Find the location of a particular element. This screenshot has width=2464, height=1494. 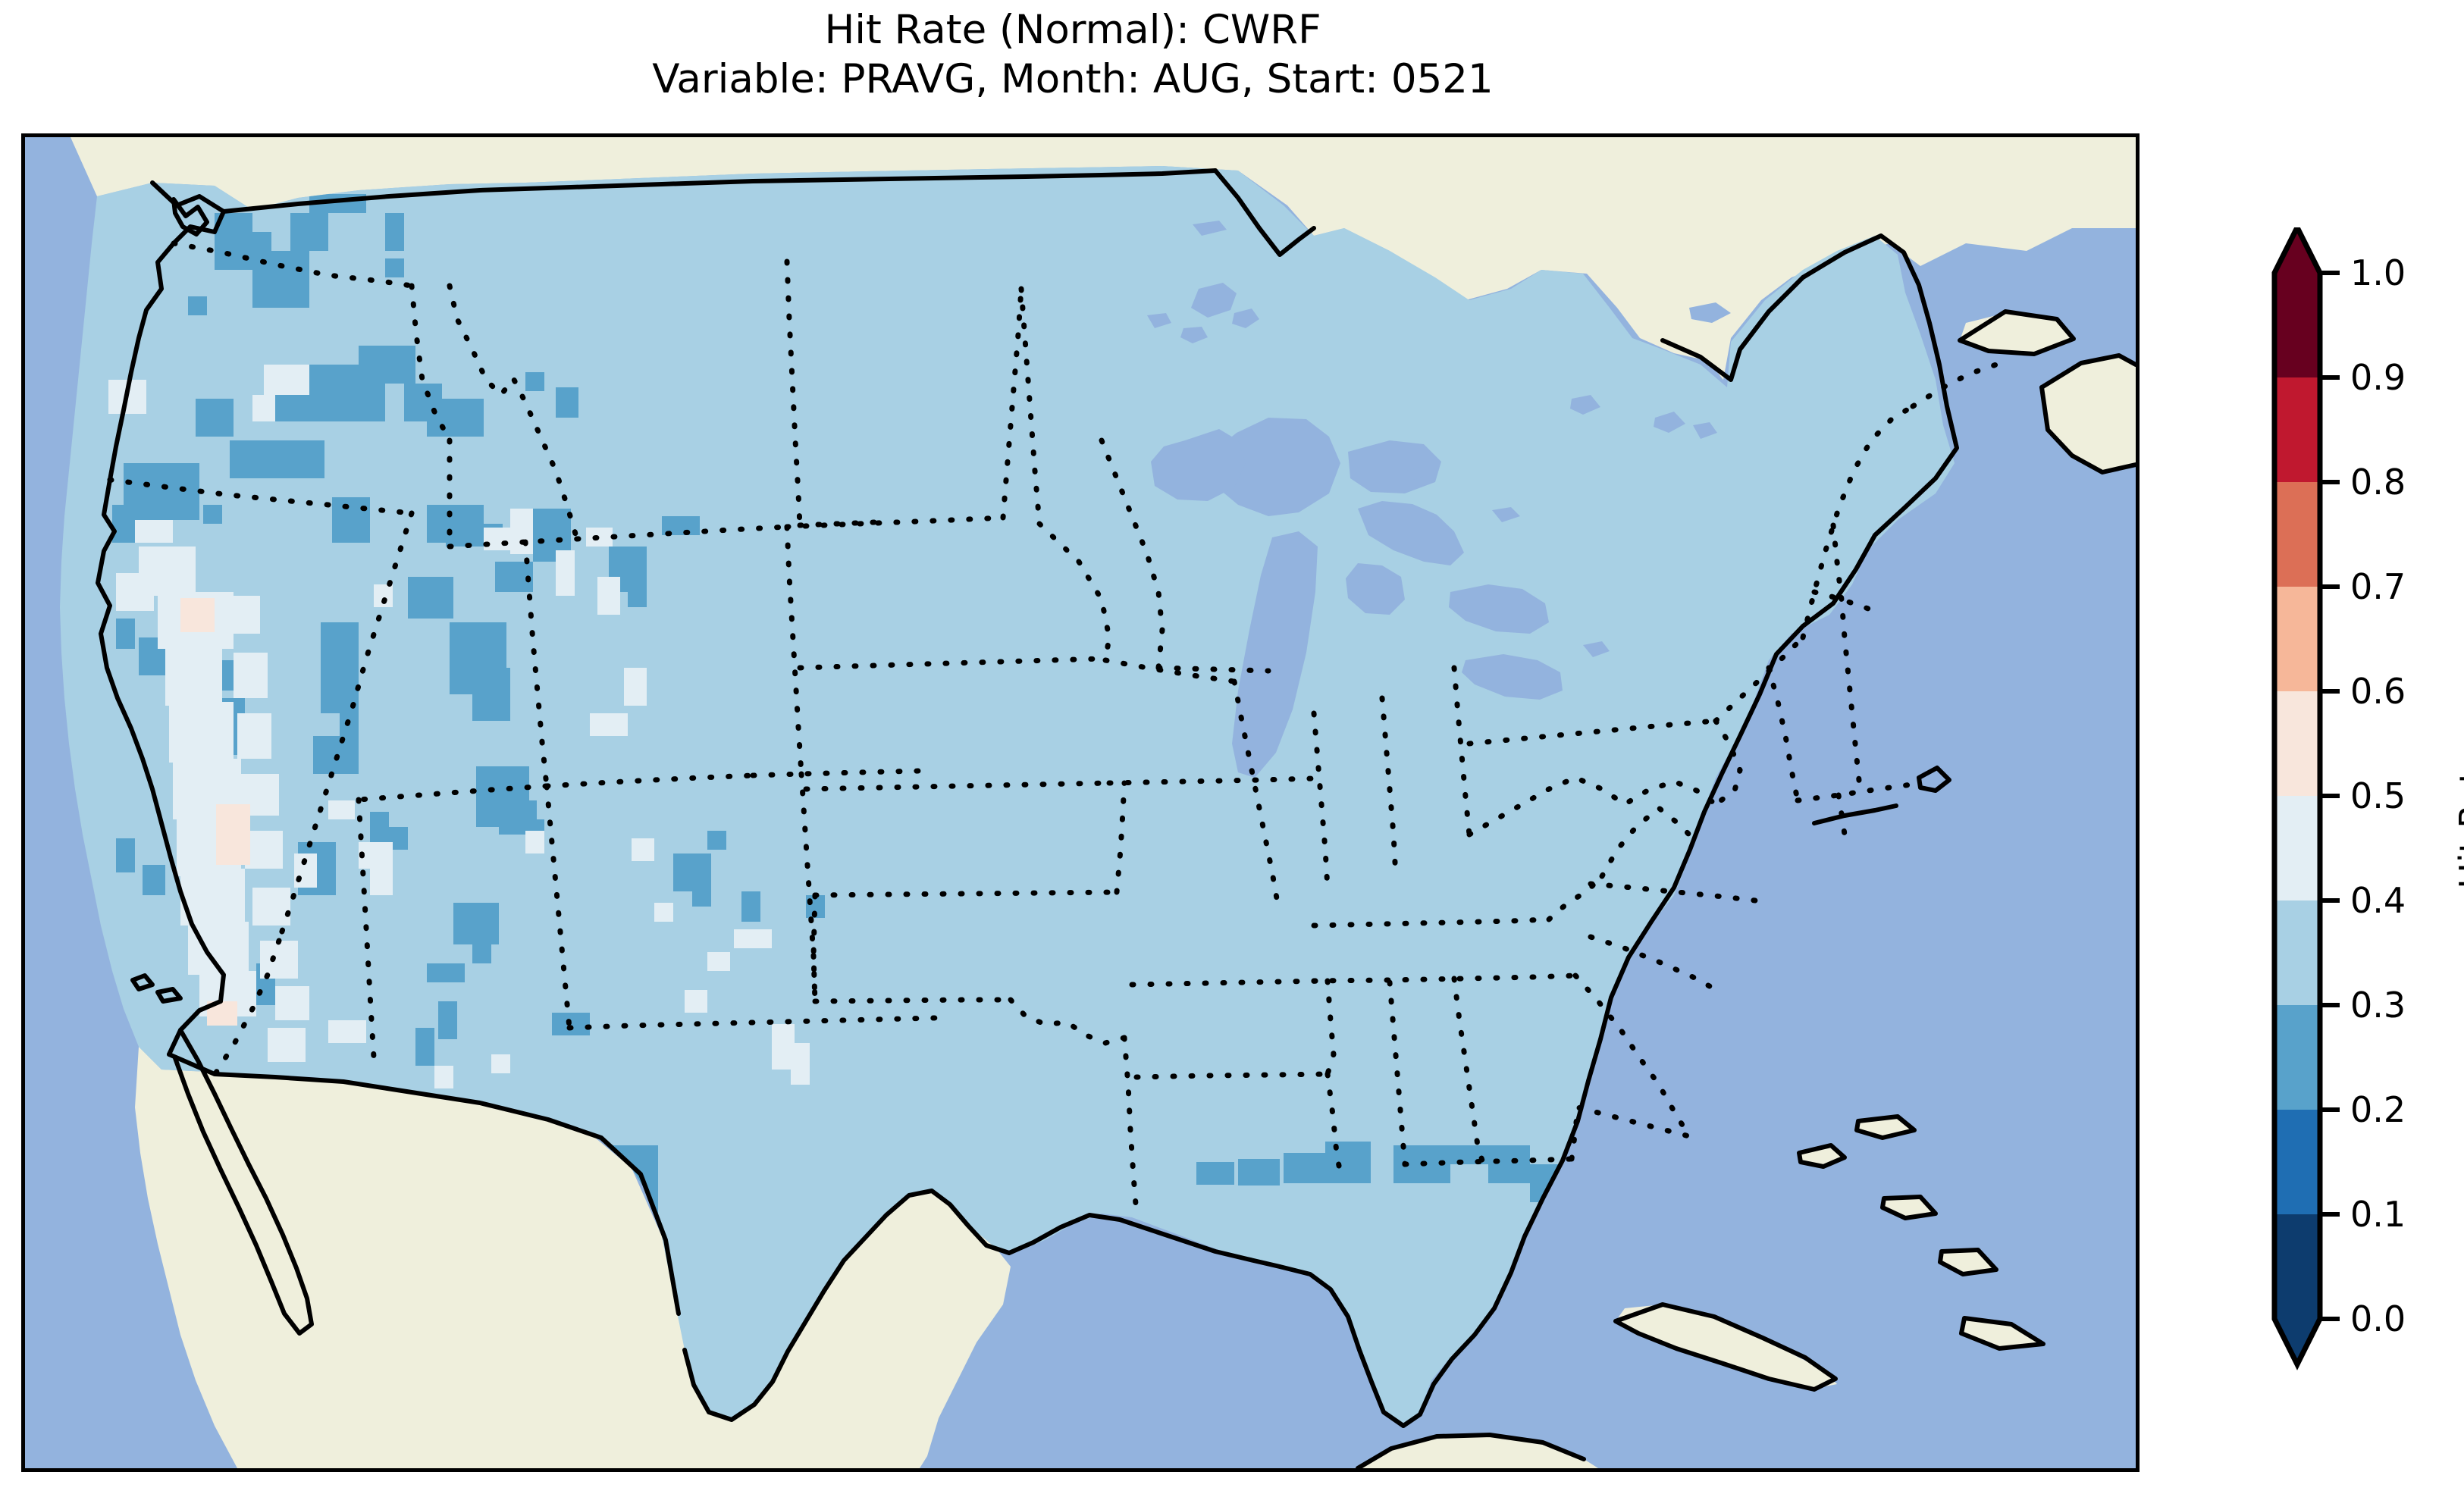

colorbar-tick-0-6: 0.6 is located at coordinates (2378, 691).